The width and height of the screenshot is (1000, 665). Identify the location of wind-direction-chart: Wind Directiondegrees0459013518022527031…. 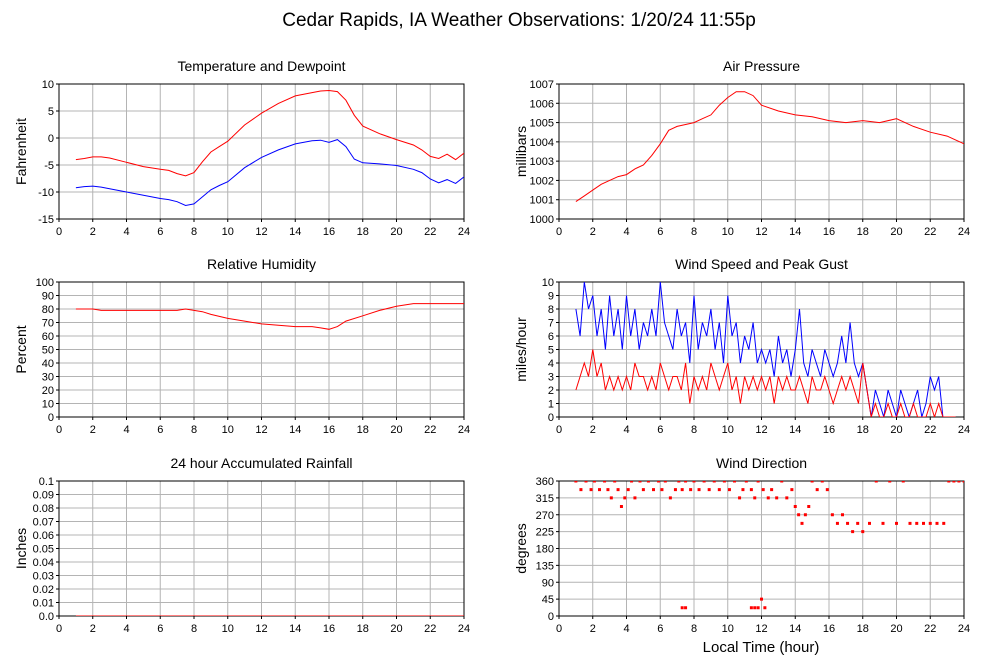
(741, 545).